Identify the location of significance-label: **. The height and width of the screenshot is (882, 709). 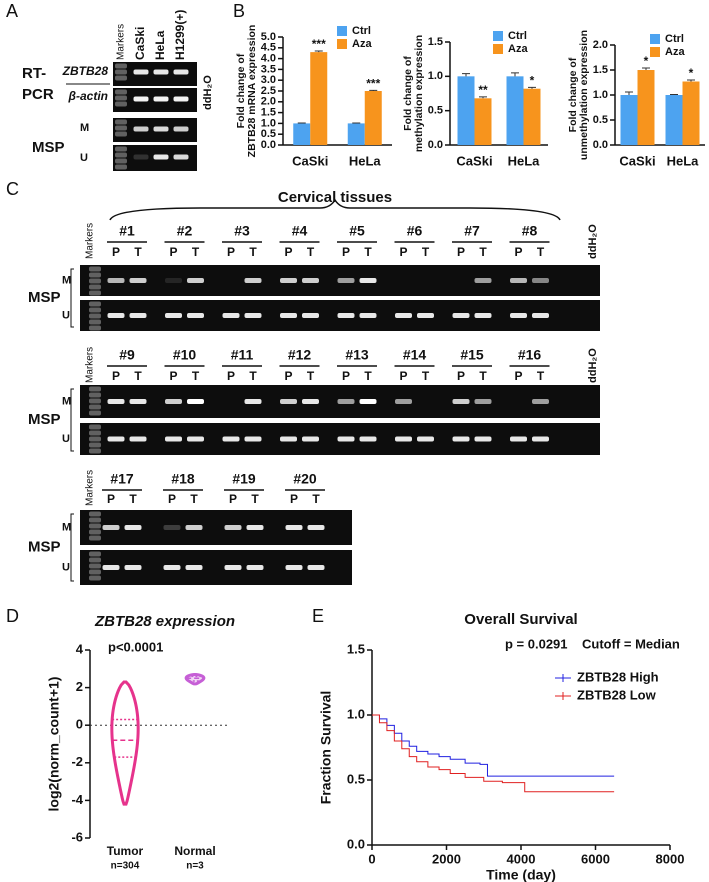
(483, 90).